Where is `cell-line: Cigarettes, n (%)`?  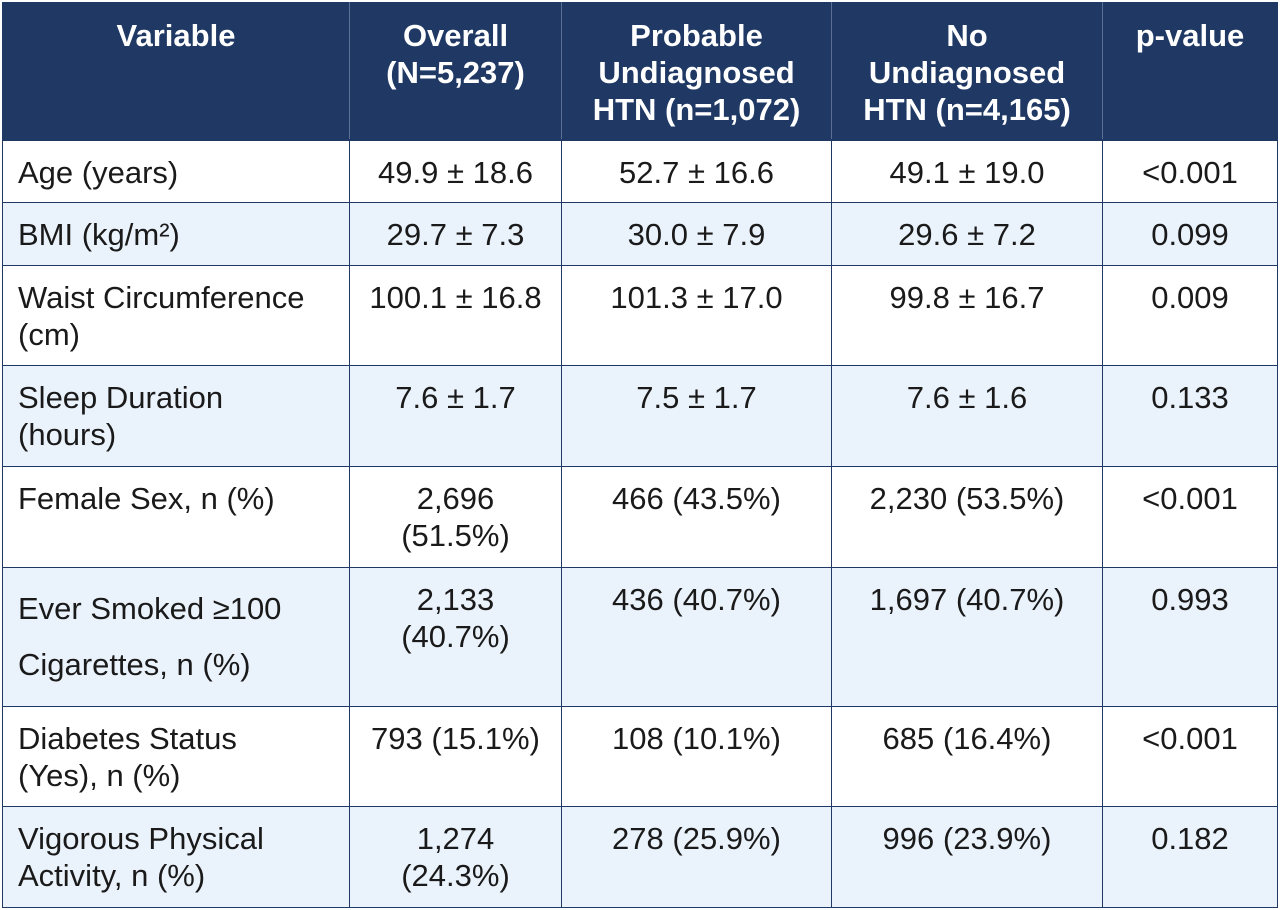 cell-line: Cigarettes, n (%) is located at coordinates (134, 664).